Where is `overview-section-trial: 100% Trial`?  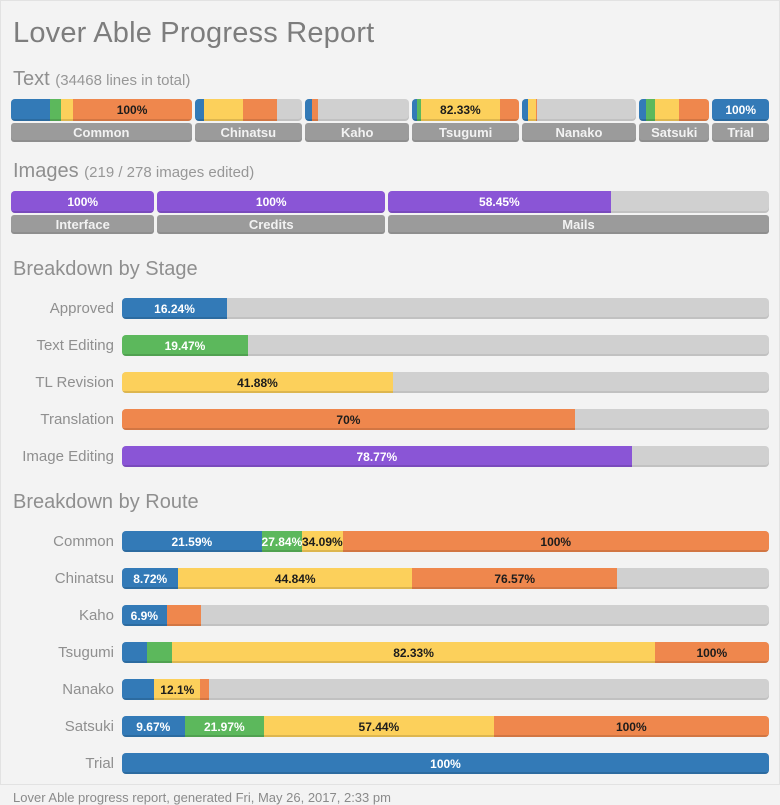
overview-section-trial: 100% Trial is located at coordinates (740, 120).